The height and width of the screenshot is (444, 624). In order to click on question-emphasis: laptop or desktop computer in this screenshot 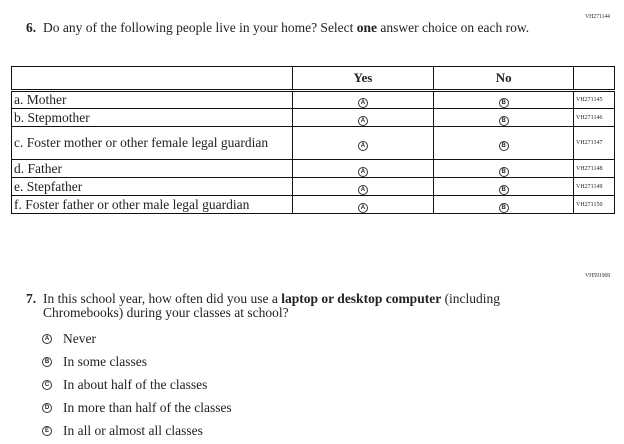, I will do `click(361, 298)`.